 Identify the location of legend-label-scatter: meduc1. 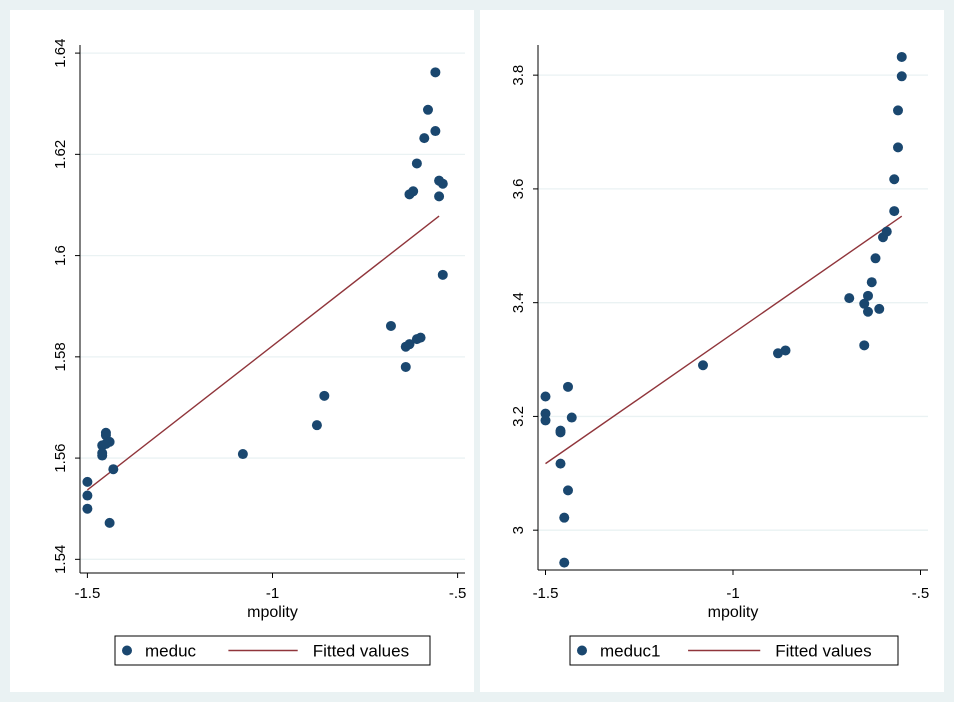
(630, 651).